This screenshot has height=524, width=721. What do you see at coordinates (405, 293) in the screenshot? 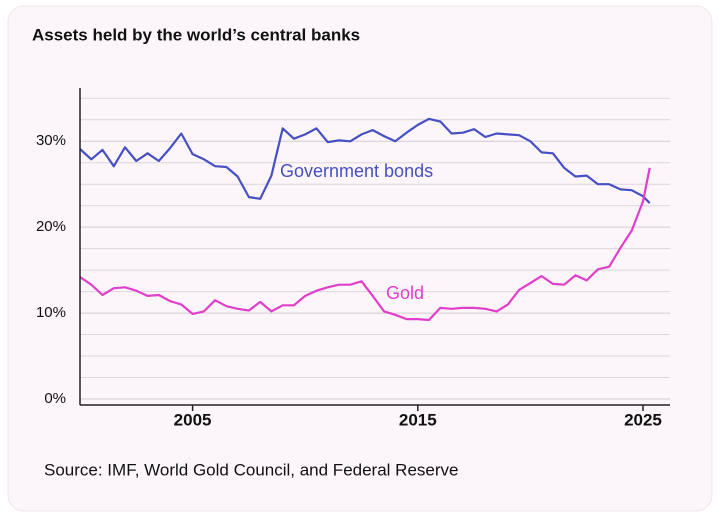
I see `series-label: Gold` at bounding box center [405, 293].